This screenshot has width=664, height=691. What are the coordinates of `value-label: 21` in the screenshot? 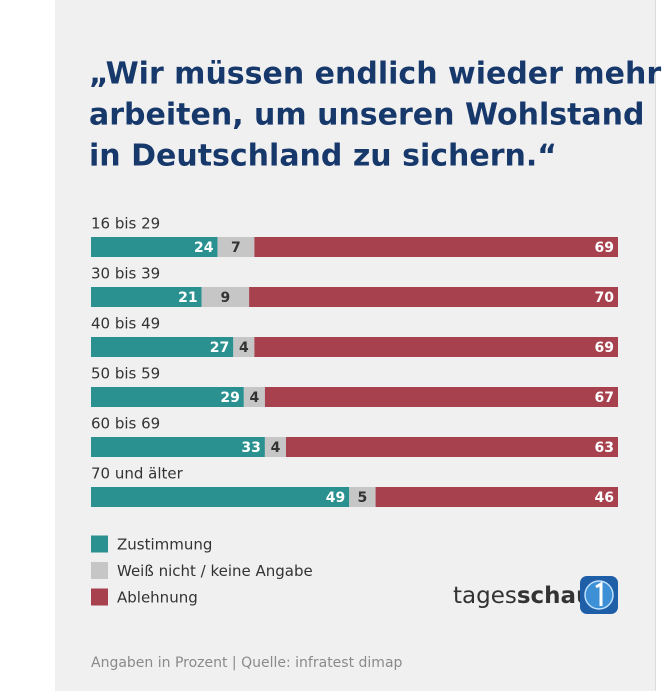 It's located at (187, 298).